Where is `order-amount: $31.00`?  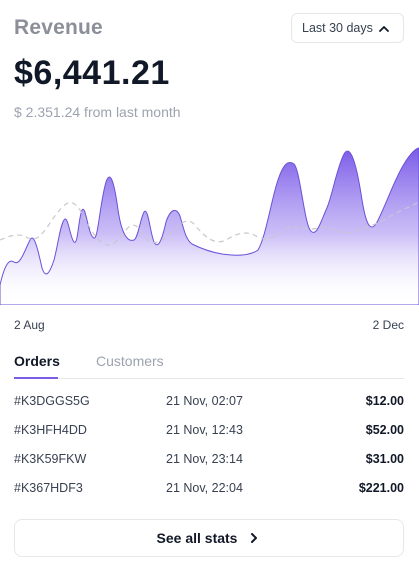 order-amount: $31.00 is located at coordinates (385, 459).